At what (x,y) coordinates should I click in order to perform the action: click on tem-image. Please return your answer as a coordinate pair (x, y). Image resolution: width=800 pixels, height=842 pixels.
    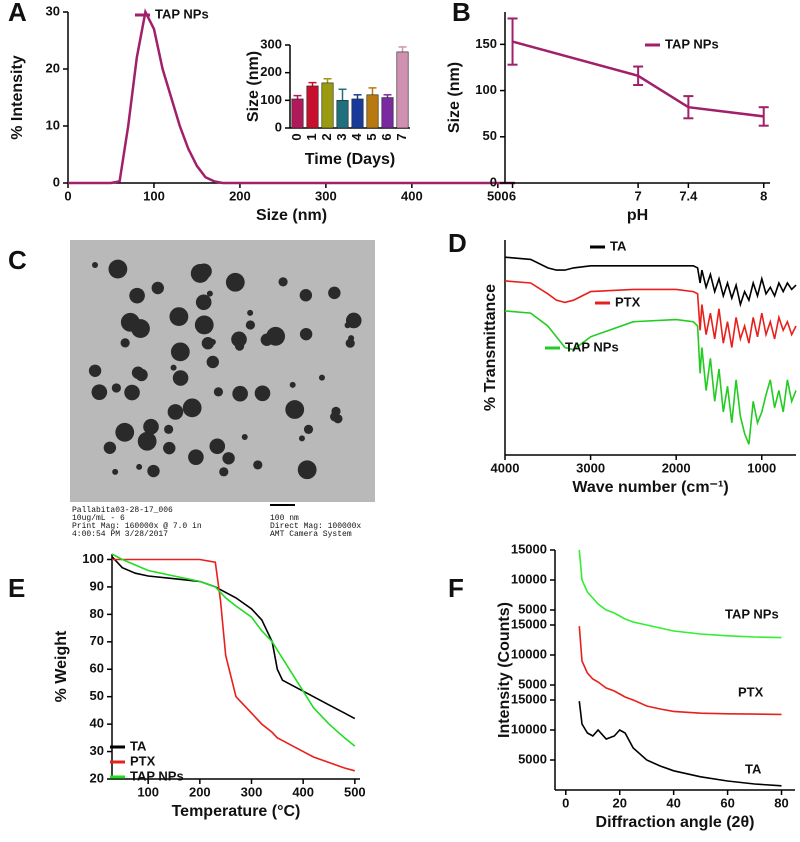
    Looking at the image, I should click on (222, 373).